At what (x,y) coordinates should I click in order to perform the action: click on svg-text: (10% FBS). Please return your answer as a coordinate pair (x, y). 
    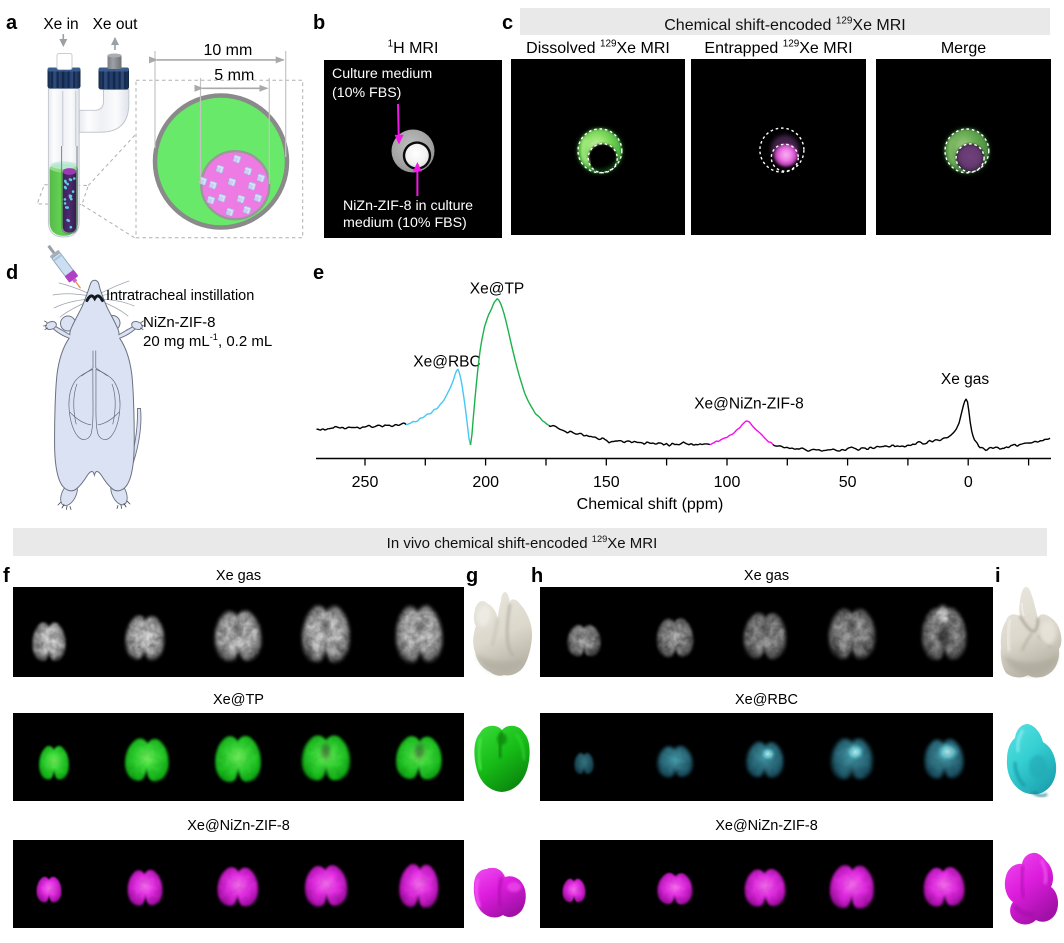
    Looking at the image, I should click on (366, 93).